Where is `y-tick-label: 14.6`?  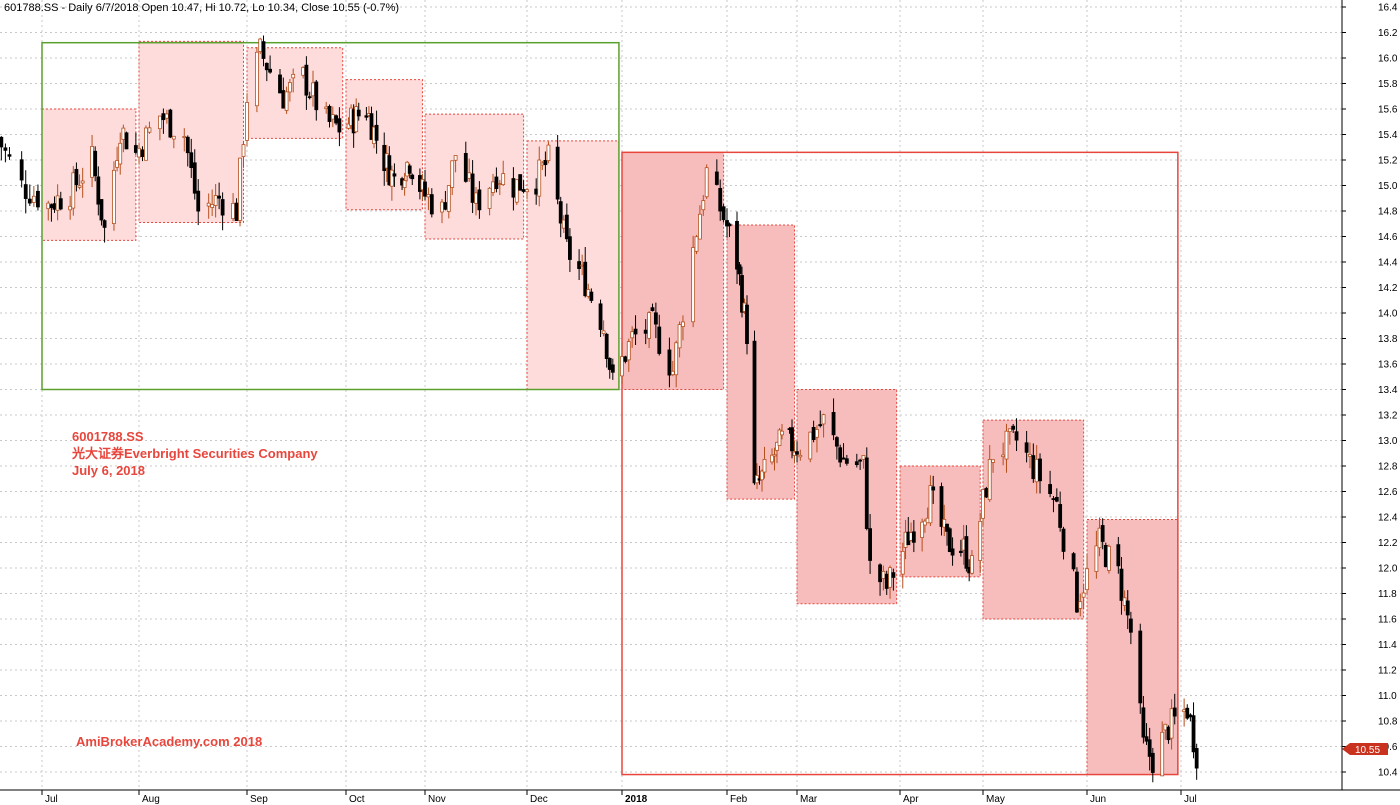
y-tick-label: 14.6 is located at coordinates (1388, 237).